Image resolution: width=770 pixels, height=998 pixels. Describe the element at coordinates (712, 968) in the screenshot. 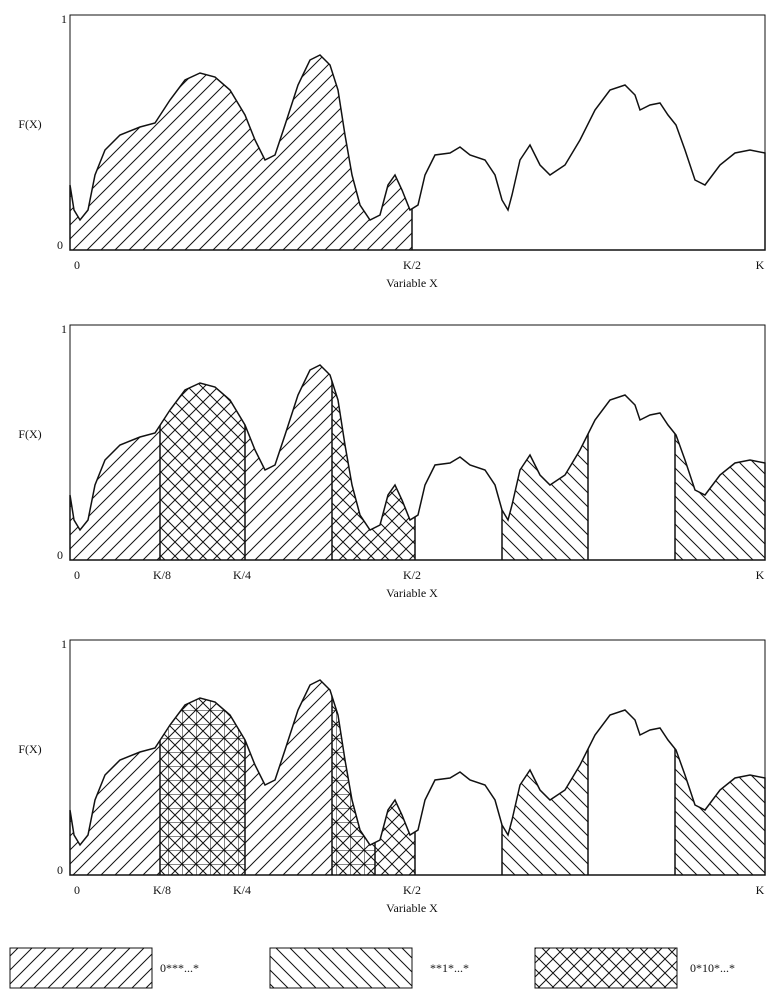

I see `legend-label: 0*10*...*` at that location.